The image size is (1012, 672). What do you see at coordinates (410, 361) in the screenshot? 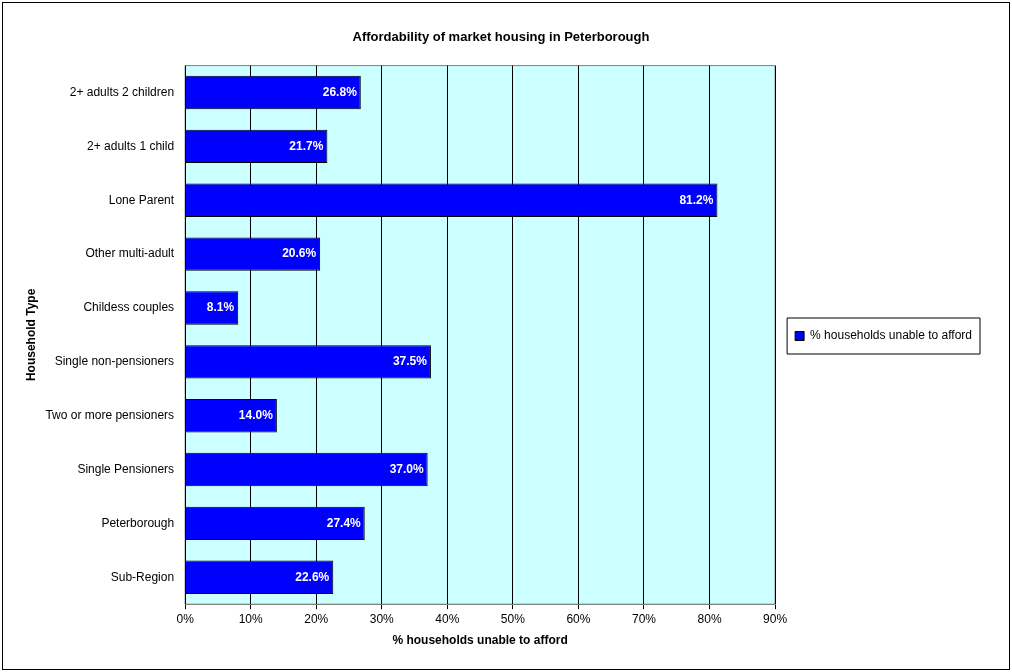
I see `data-label: 37.5%` at bounding box center [410, 361].